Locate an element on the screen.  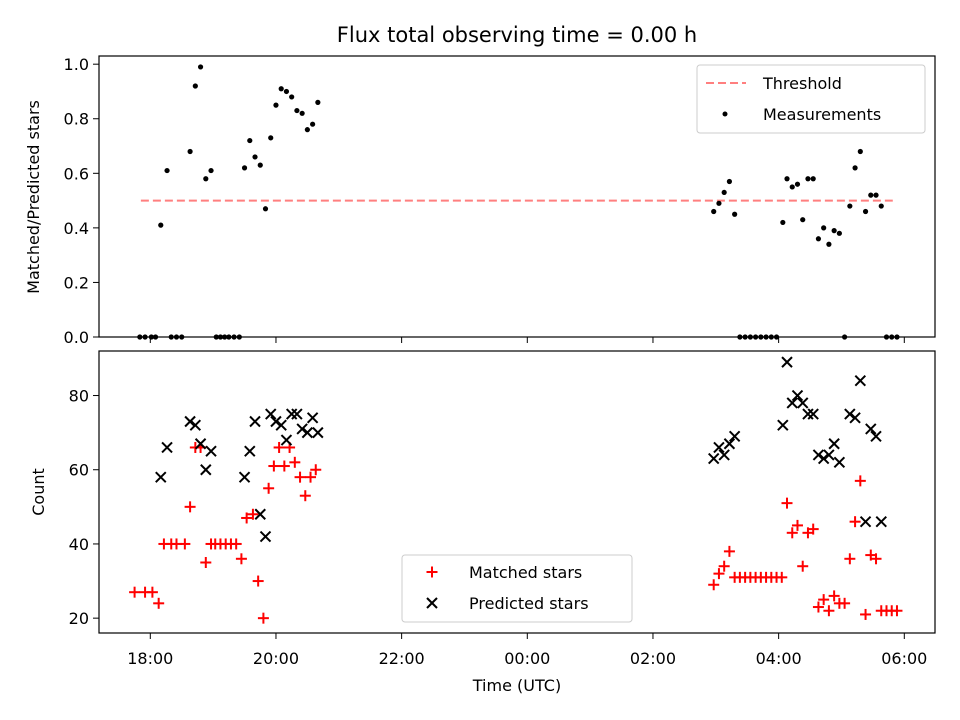
top-y-tick-label: 1.0 is located at coordinates (76, 64).